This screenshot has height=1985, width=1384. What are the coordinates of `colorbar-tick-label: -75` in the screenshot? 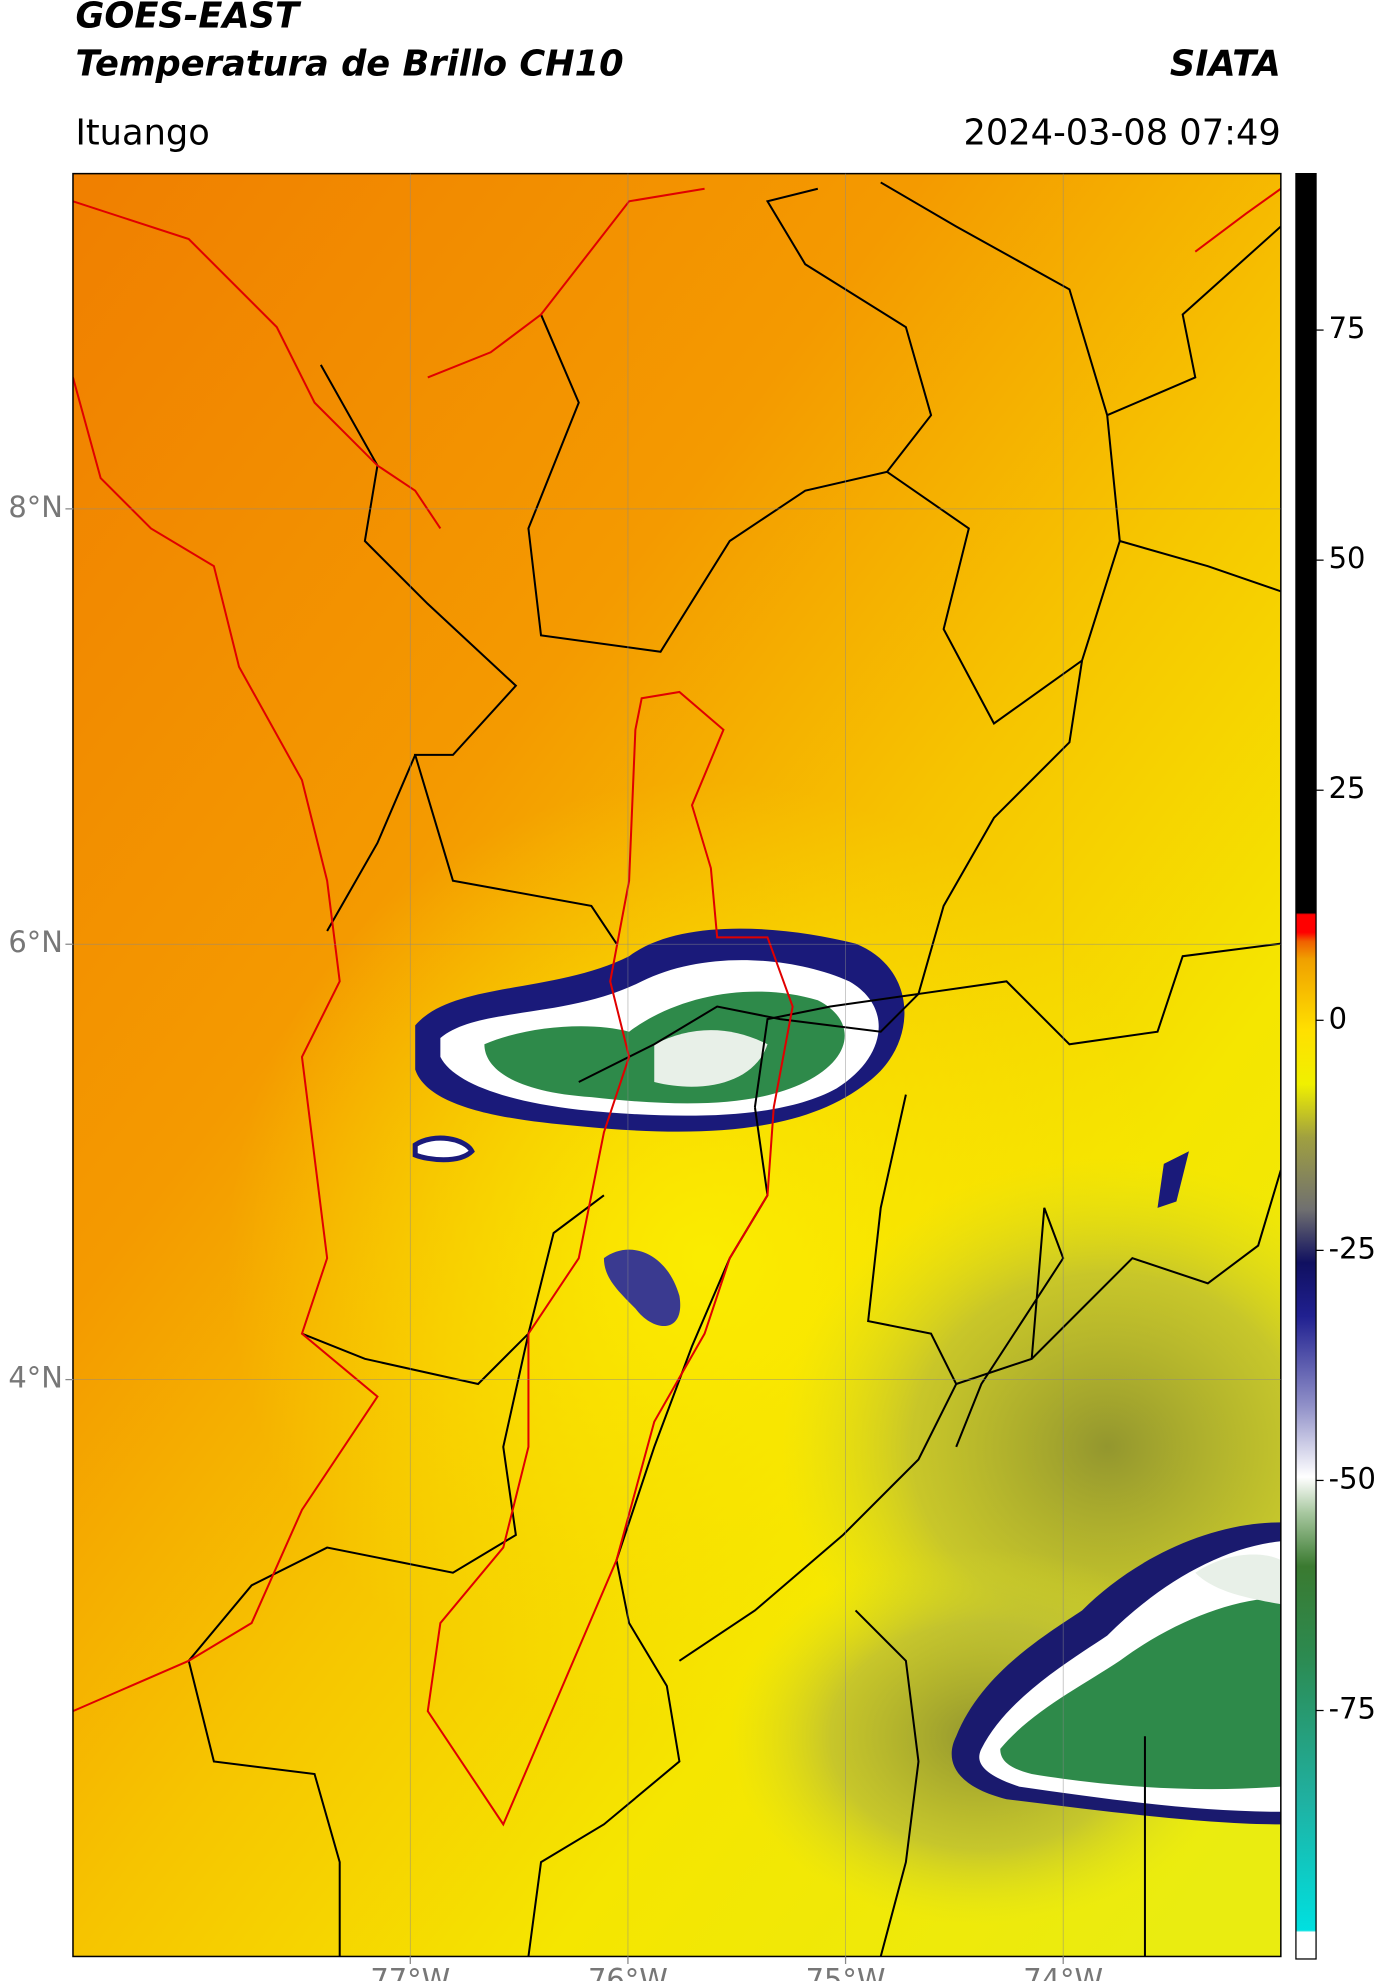 It's located at (1352, 1709).